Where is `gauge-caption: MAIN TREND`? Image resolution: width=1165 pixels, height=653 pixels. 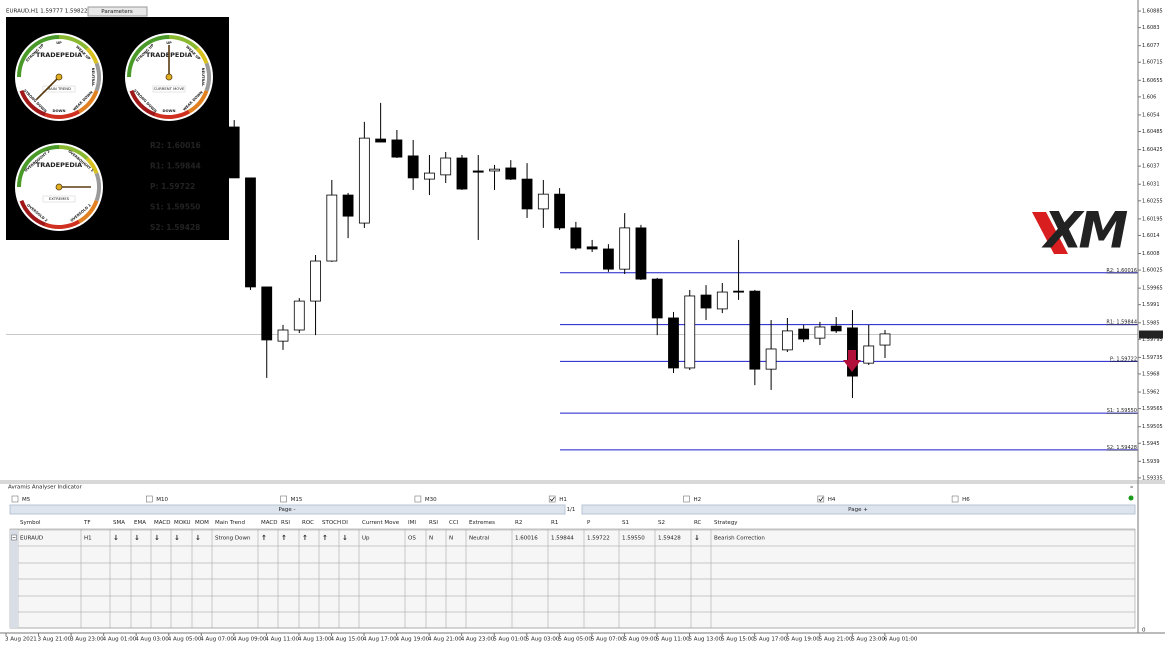 gauge-caption: MAIN TREND is located at coordinates (59, 88).